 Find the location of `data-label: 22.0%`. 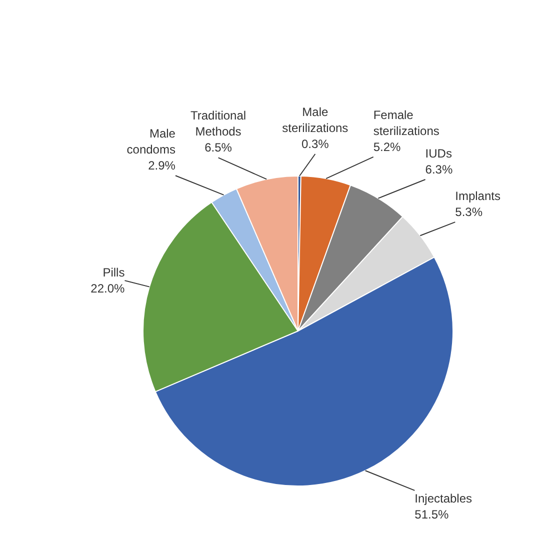

data-label: 22.0% is located at coordinates (108, 289).